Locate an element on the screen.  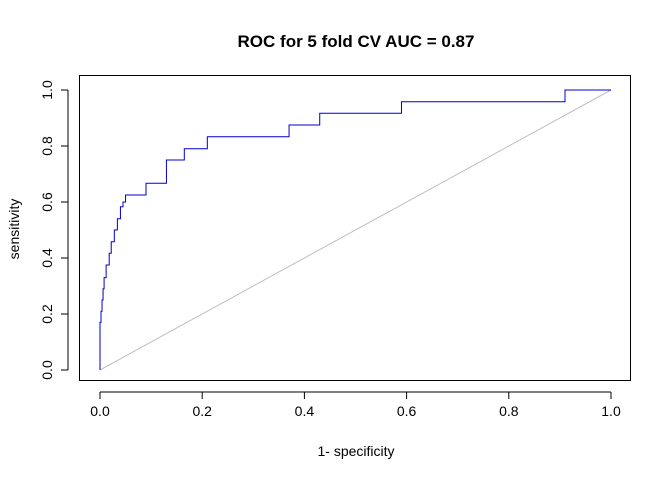
y-tick-label: 0.0 is located at coordinates (47, 370).